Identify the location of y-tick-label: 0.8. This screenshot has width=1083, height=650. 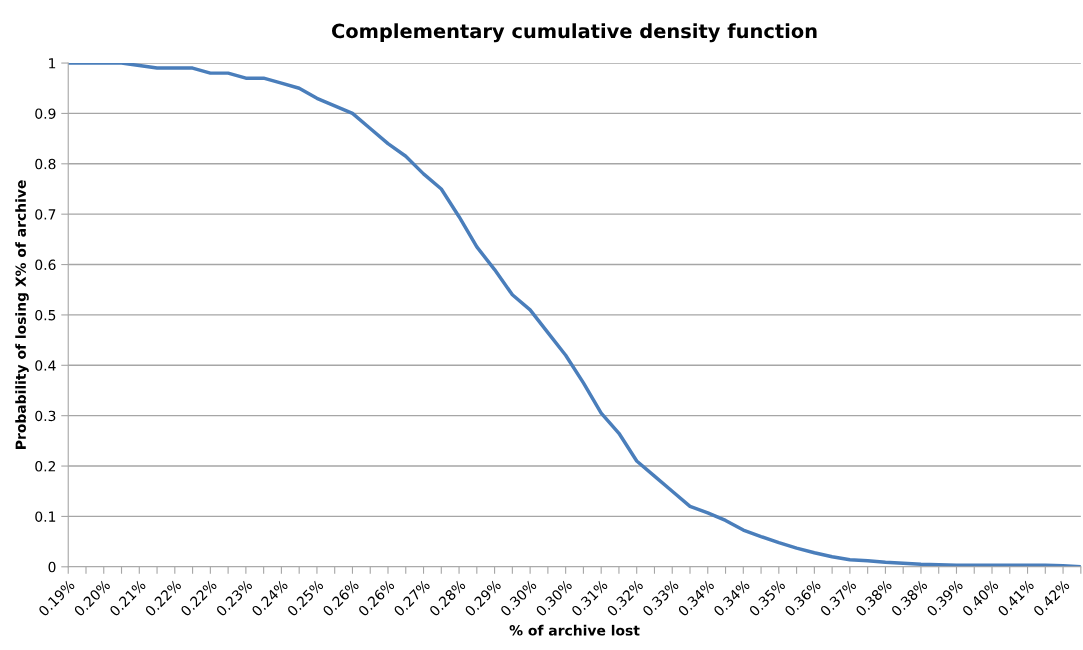
(45, 164).